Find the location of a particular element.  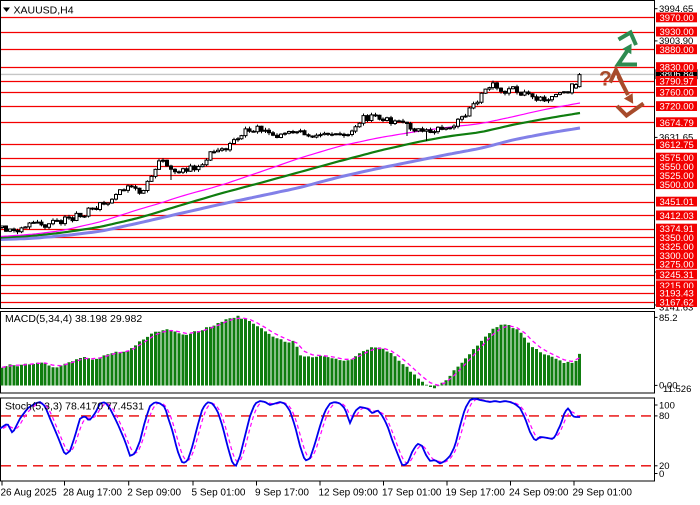

svg-text: 26 Aug 2025 is located at coordinates (29, 493).